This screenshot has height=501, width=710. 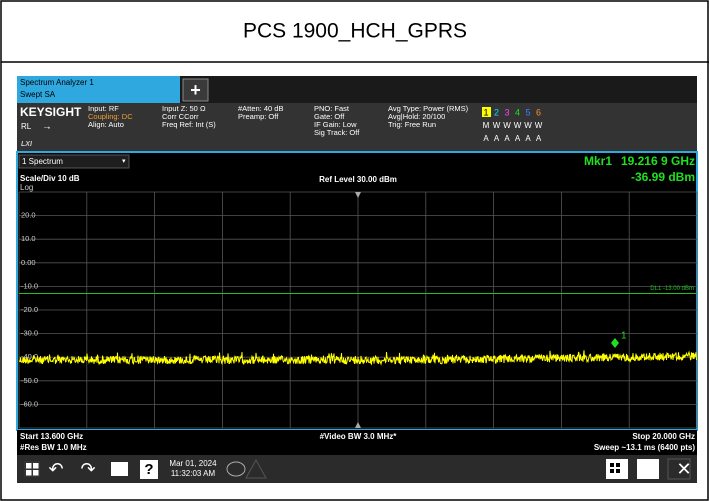 What do you see at coordinates (29, 380) in the screenshot?
I see `y-label: -50.0` at bounding box center [29, 380].